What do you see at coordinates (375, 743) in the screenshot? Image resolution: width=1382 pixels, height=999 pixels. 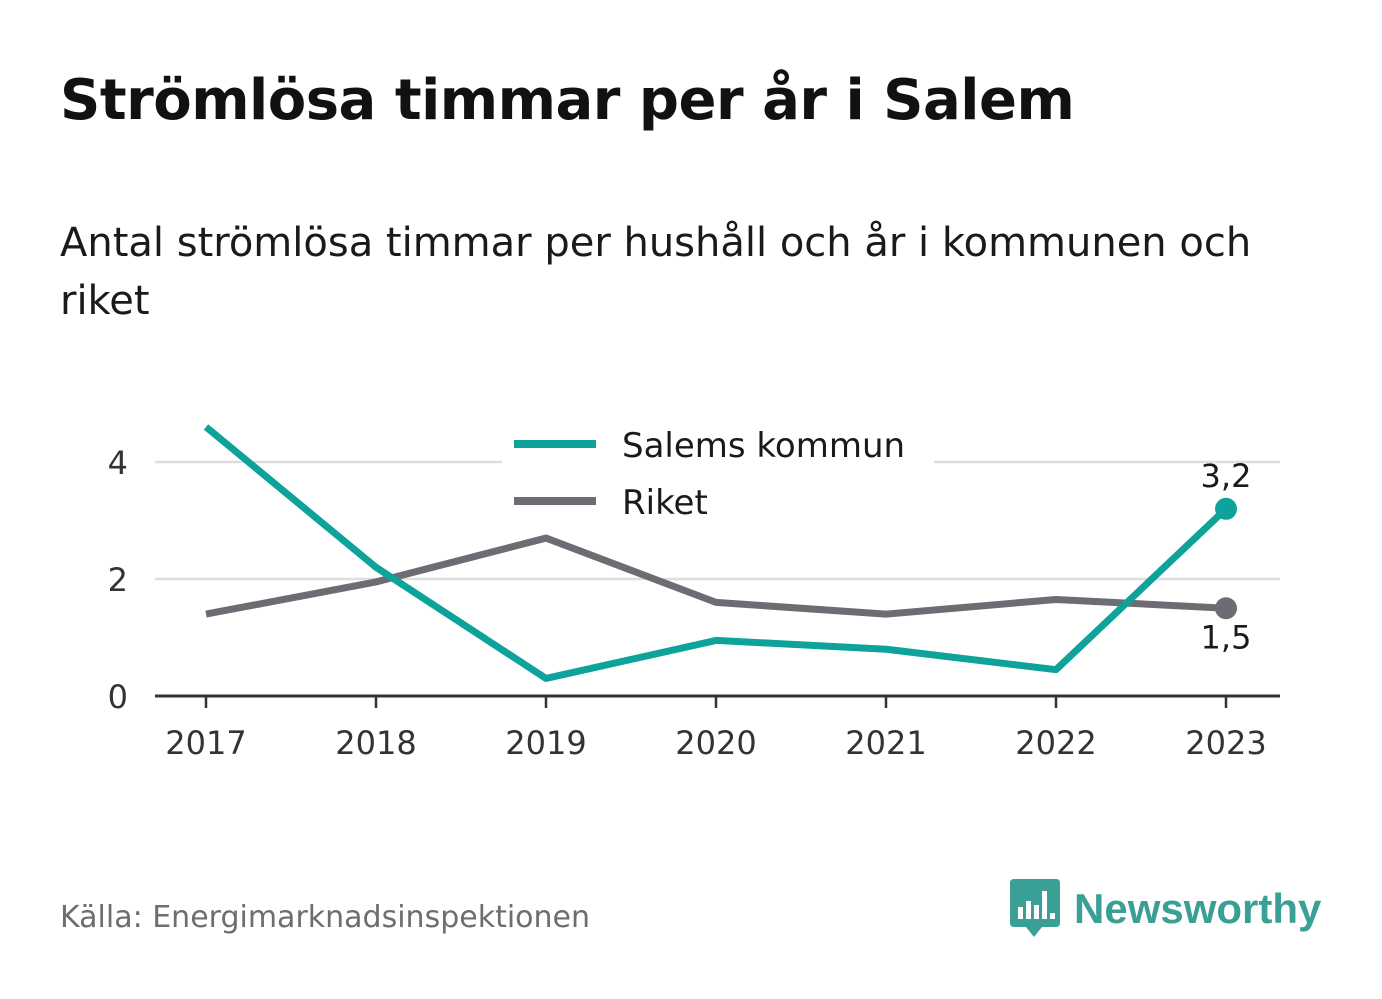 I see `x-tick-label: 2018` at bounding box center [375, 743].